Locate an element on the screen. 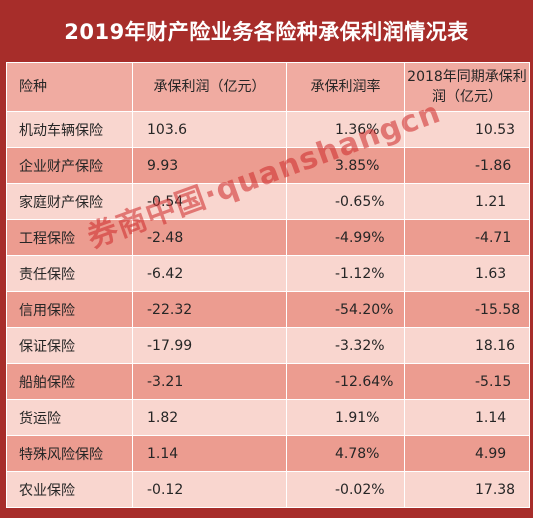 The width and height of the screenshot is (533, 518). header-rate: 承保利润率 is located at coordinates (345, 87).